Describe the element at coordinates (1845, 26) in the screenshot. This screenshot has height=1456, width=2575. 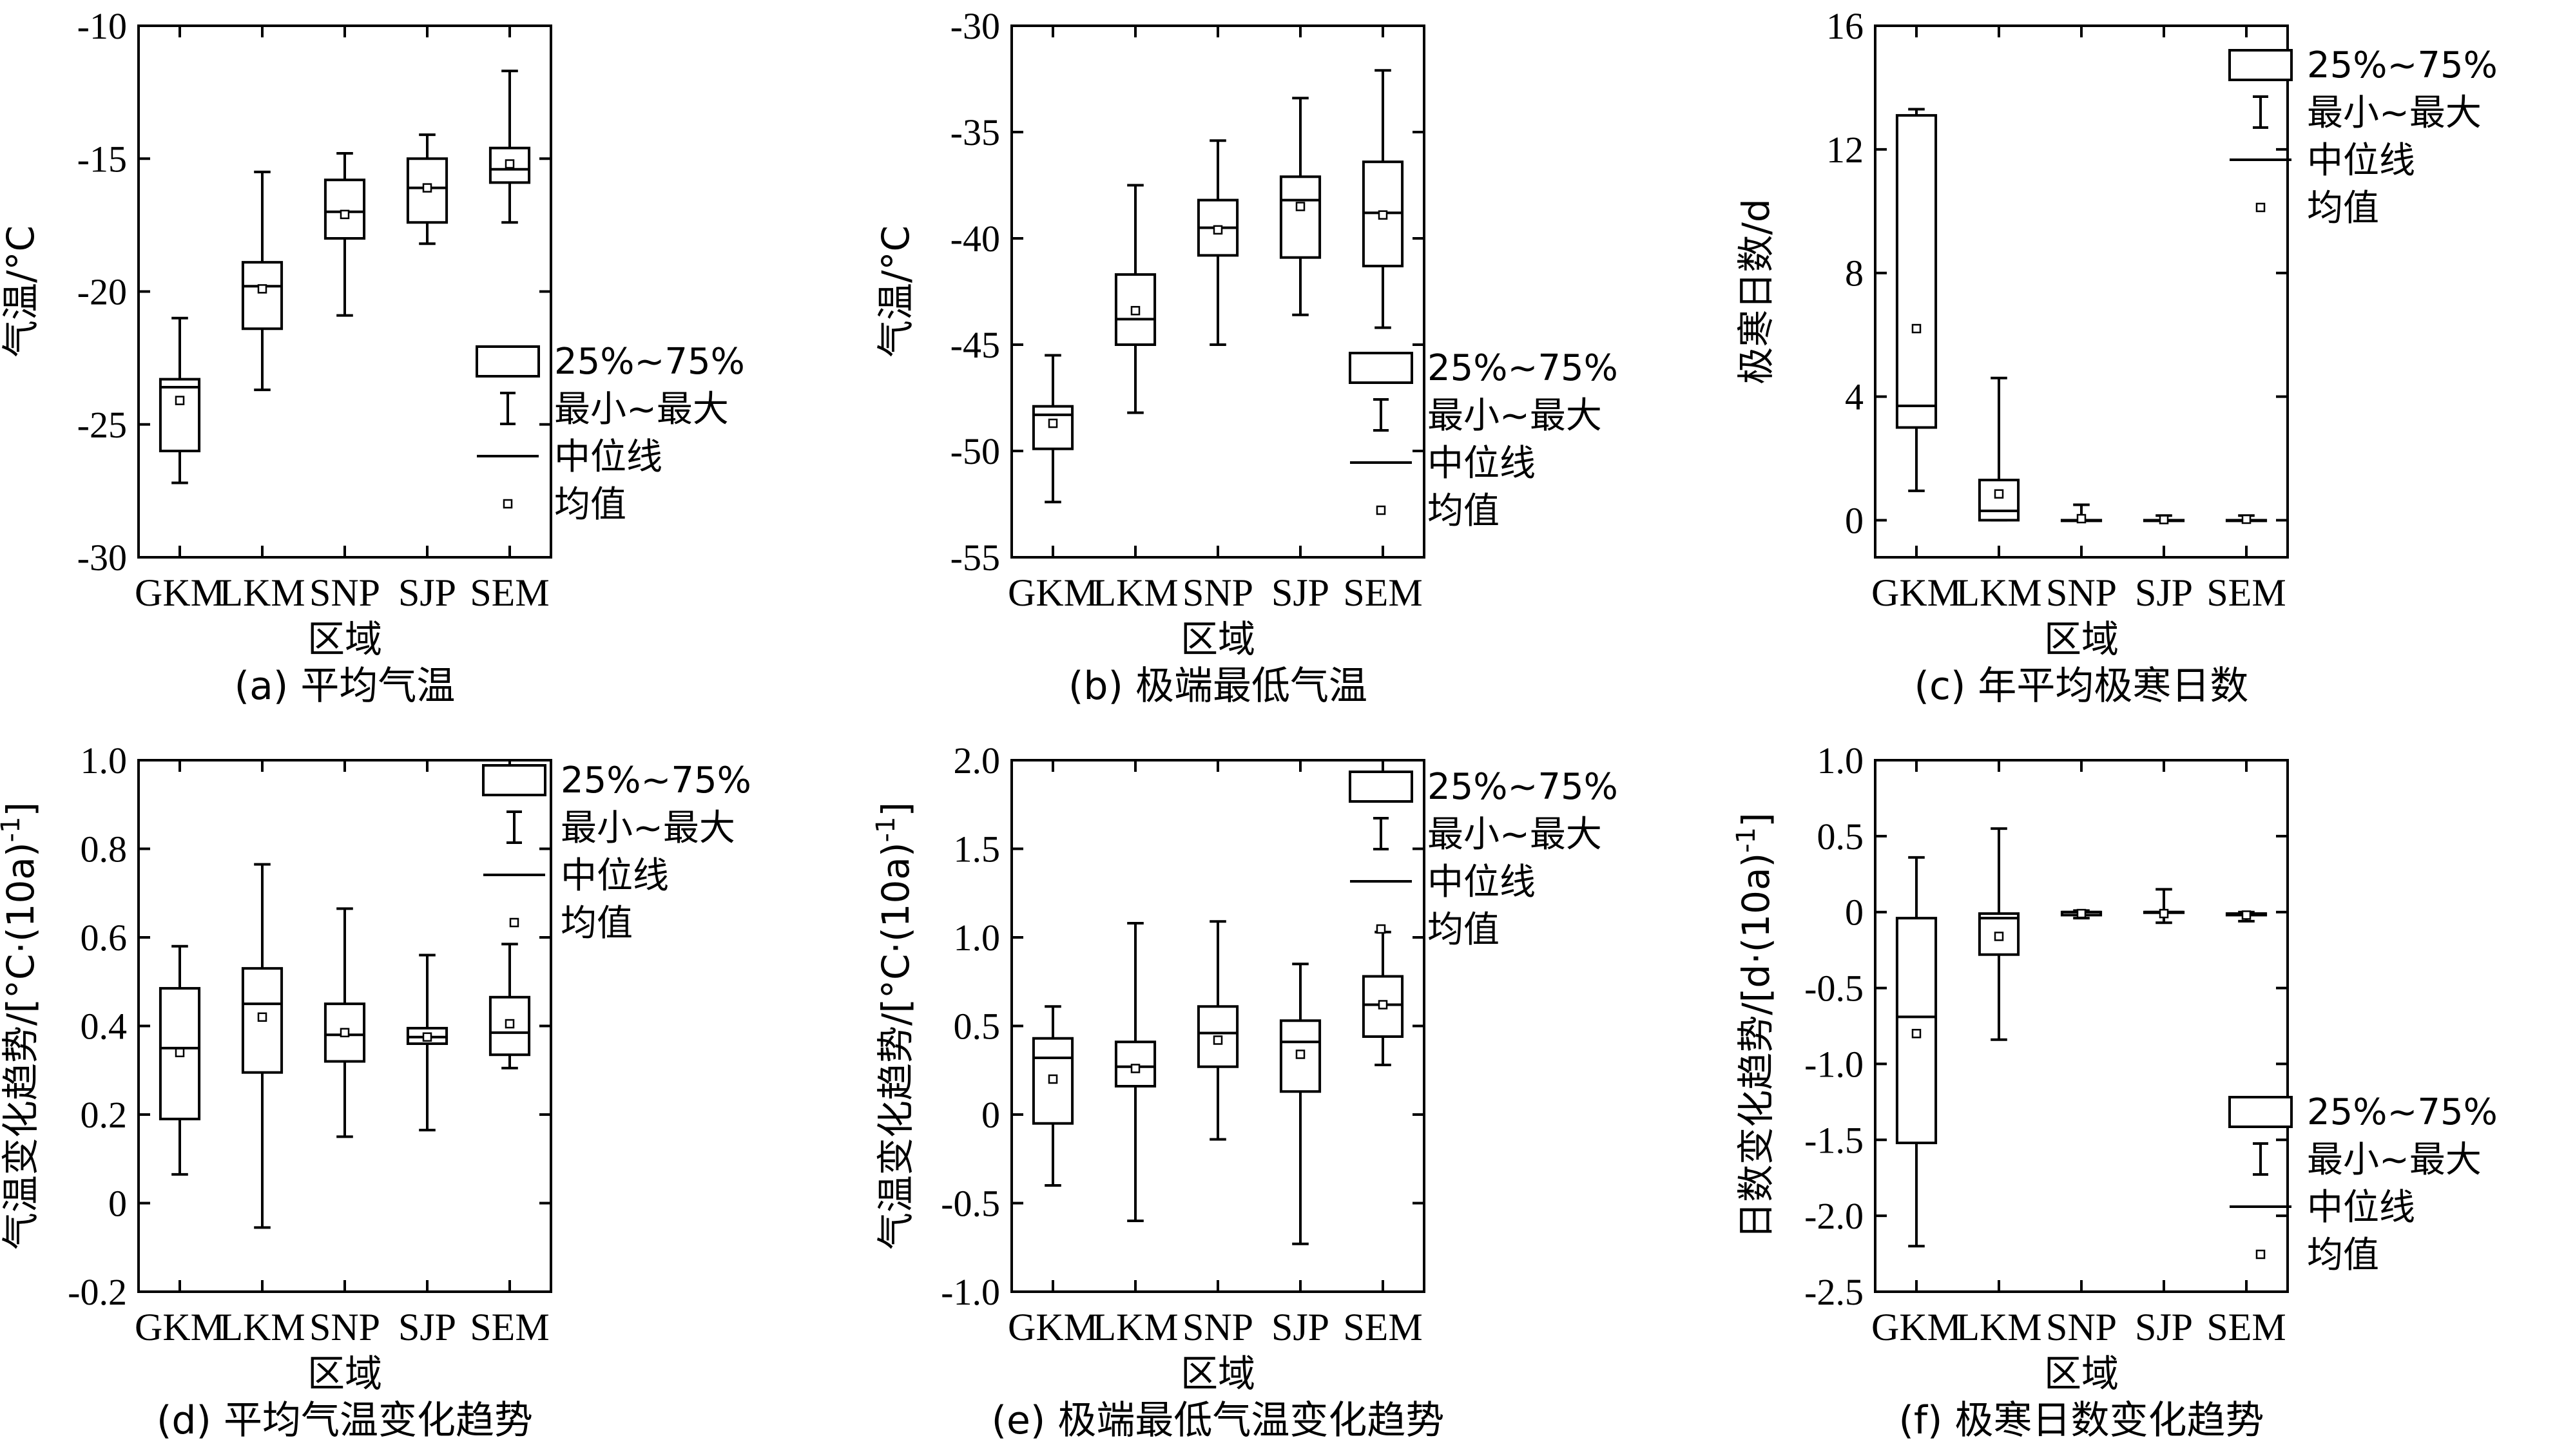
I see `y-tick-label: 16` at that location.